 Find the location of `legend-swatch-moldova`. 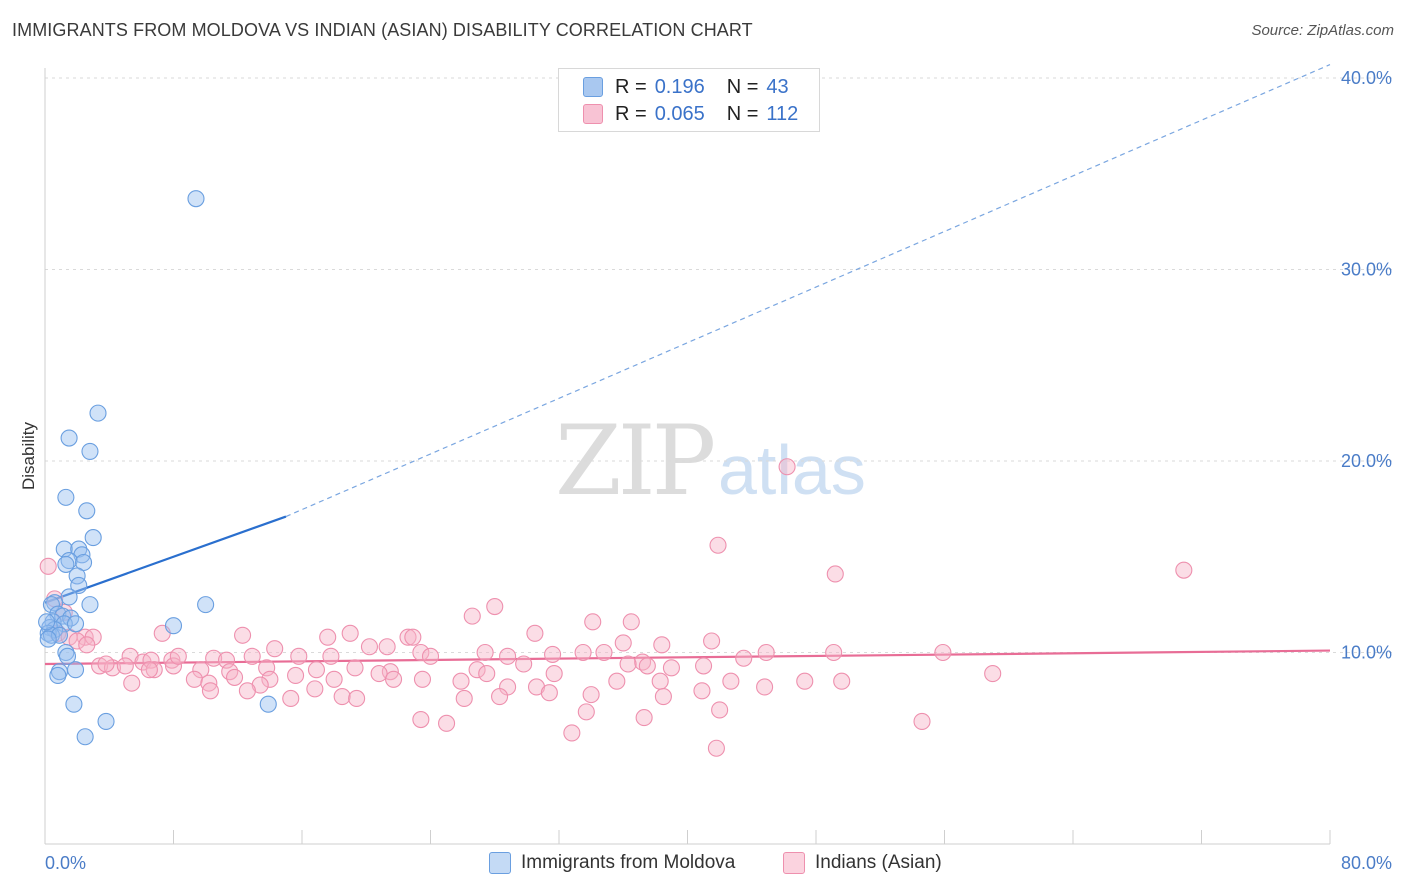

legend-swatch-moldova is located at coordinates (593, 87).